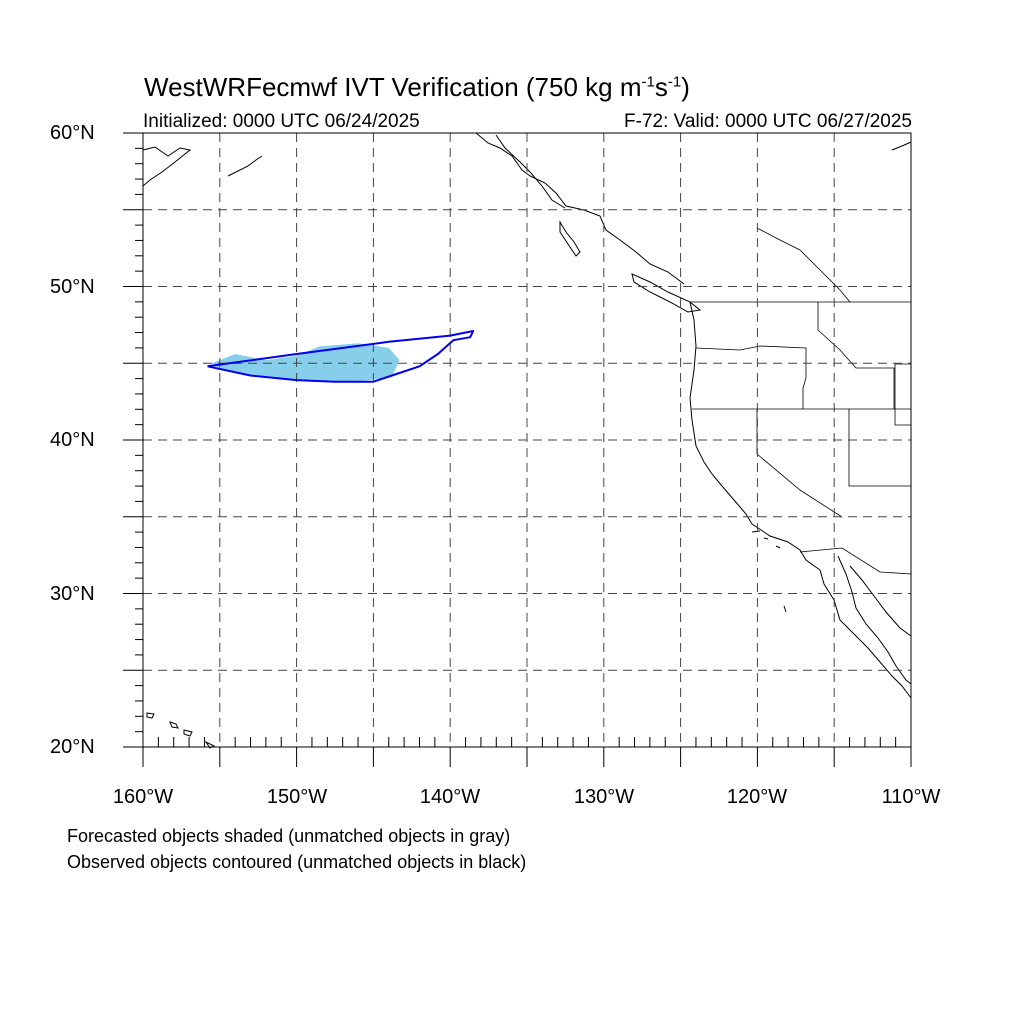  What do you see at coordinates (72, 440) in the screenshot?
I see `lat-label-40: 40°N` at bounding box center [72, 440].